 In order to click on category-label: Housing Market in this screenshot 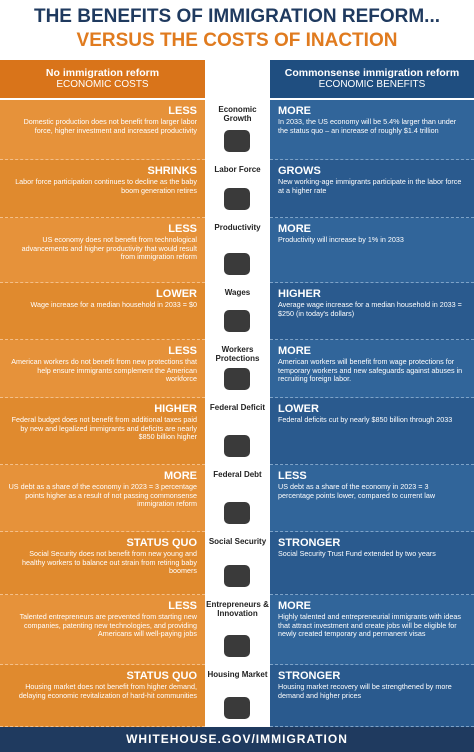, I will do `click(237, 674)`.